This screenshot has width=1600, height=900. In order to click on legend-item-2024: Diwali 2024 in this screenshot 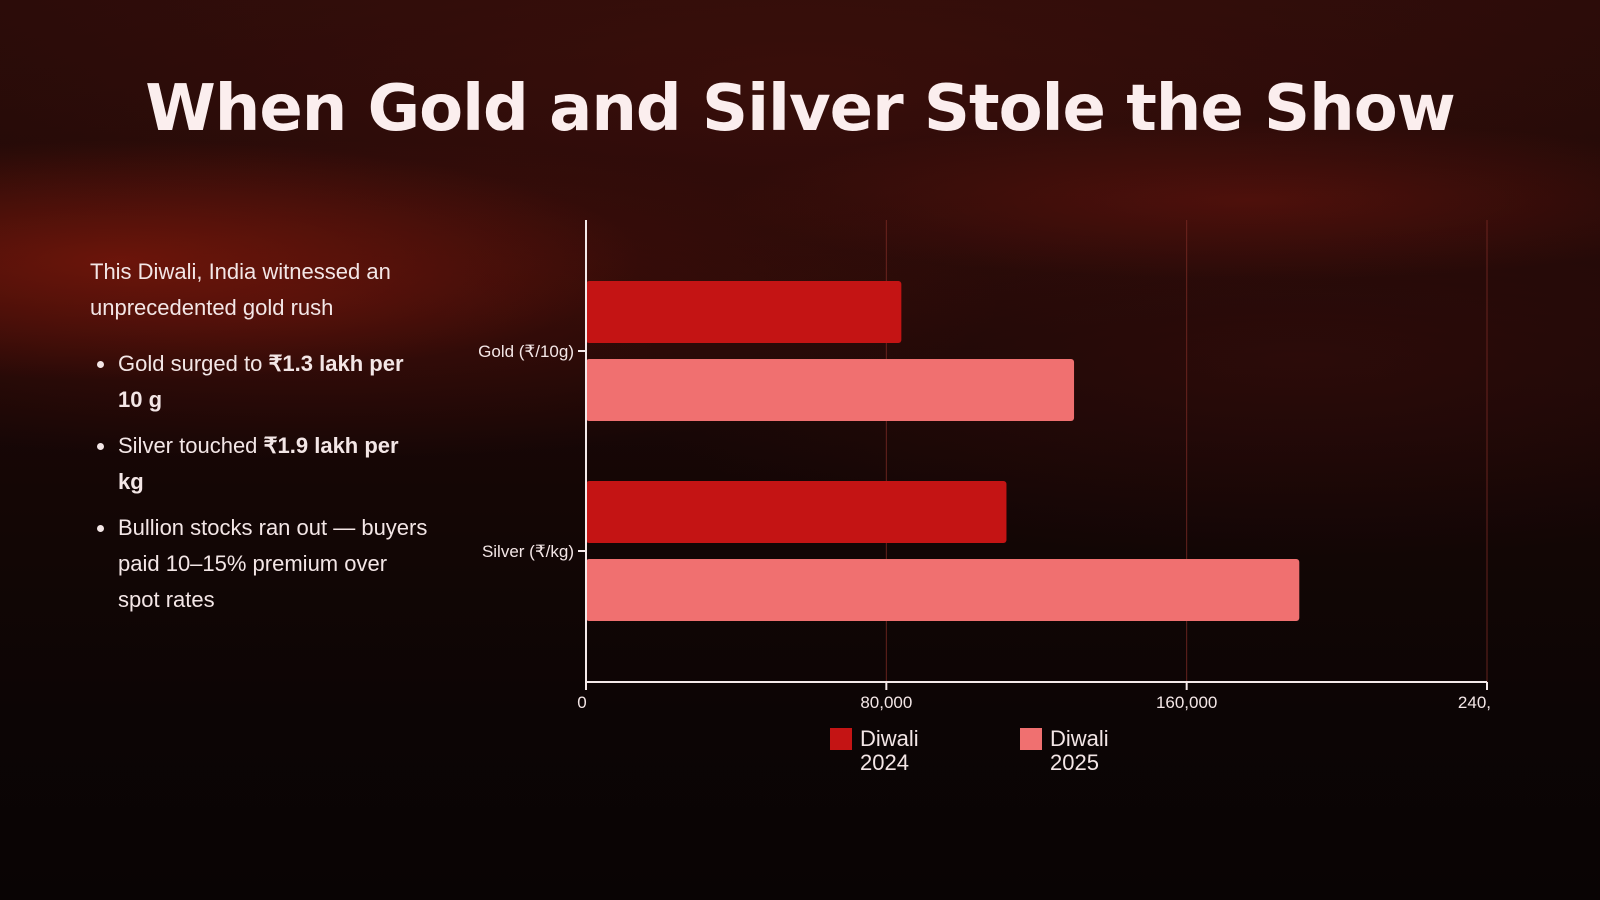, I will do `click(885, 751)`.